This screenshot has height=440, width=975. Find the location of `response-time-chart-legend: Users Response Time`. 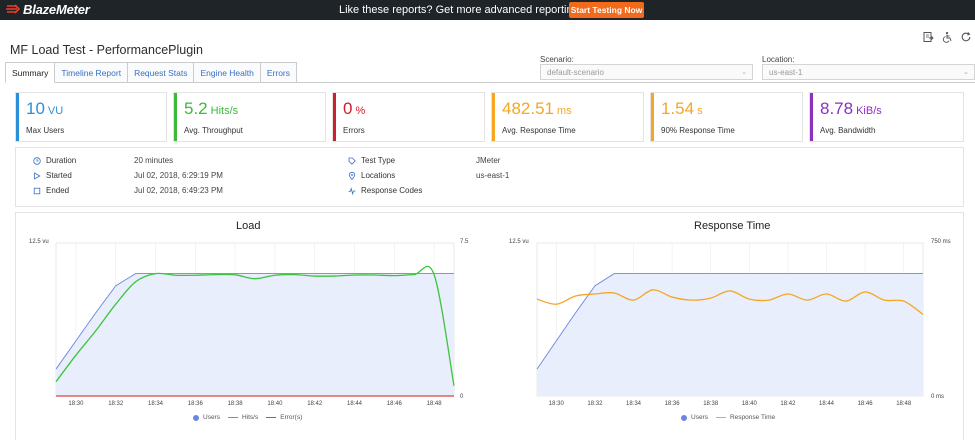

response-time-chart-legend: Users Response Time is located at coordinates (732, 417).